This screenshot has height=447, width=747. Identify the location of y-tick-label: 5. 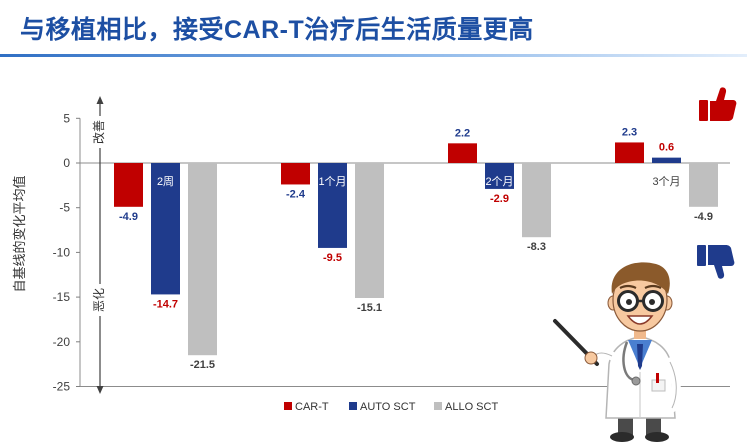
(66, 118).